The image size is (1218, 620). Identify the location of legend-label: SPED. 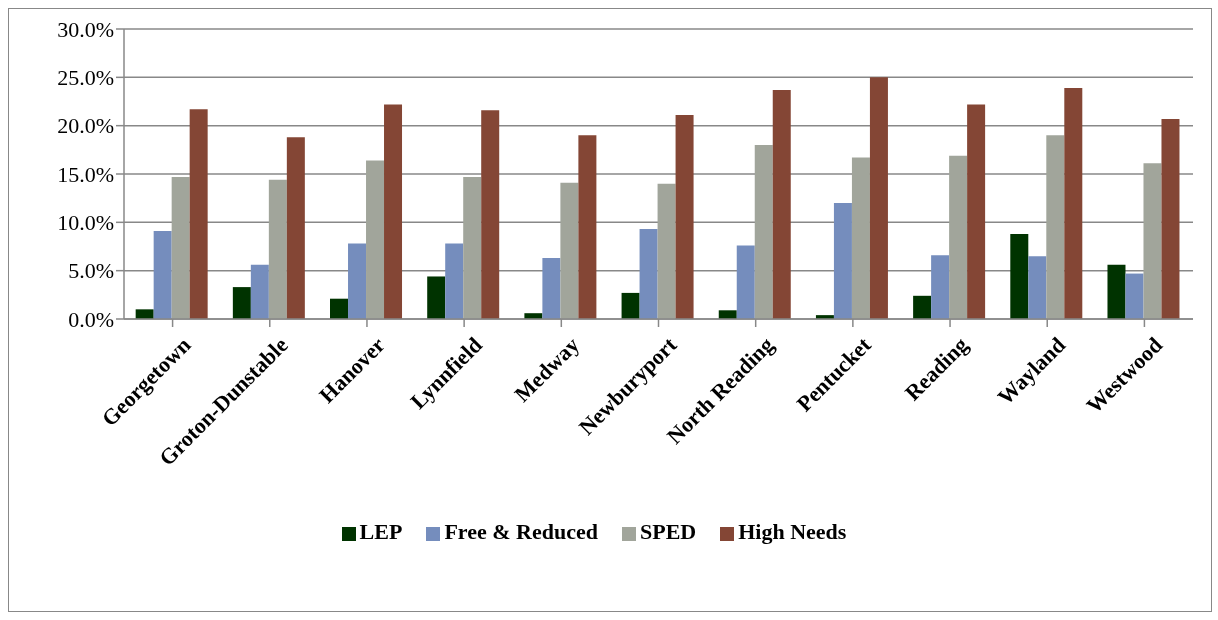
(668, 531).